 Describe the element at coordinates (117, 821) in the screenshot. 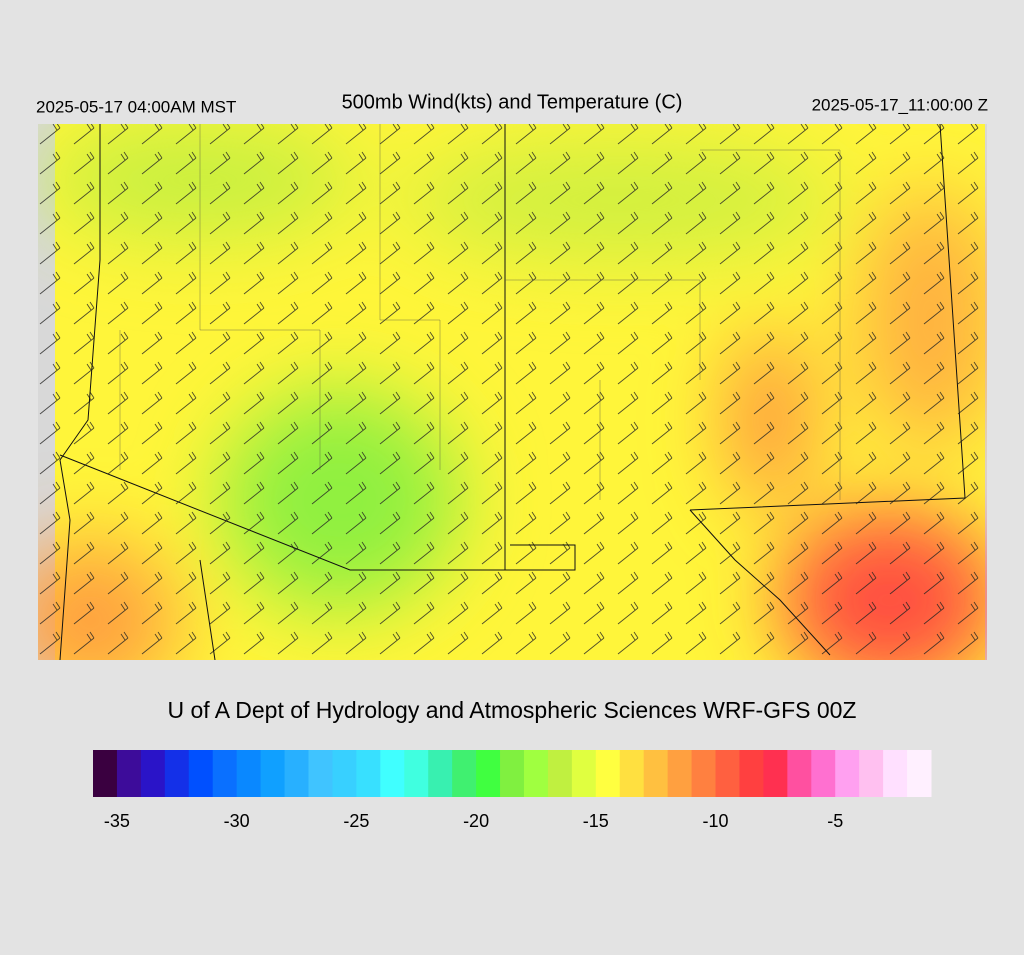

I see `colorbar-tick-label: -35` at that location.